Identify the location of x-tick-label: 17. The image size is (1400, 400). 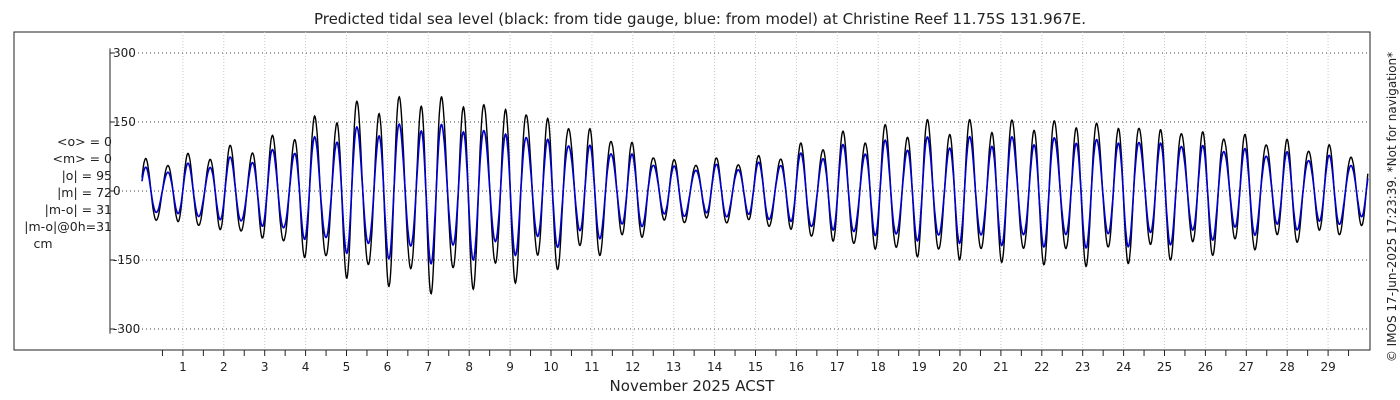
(837, 367).